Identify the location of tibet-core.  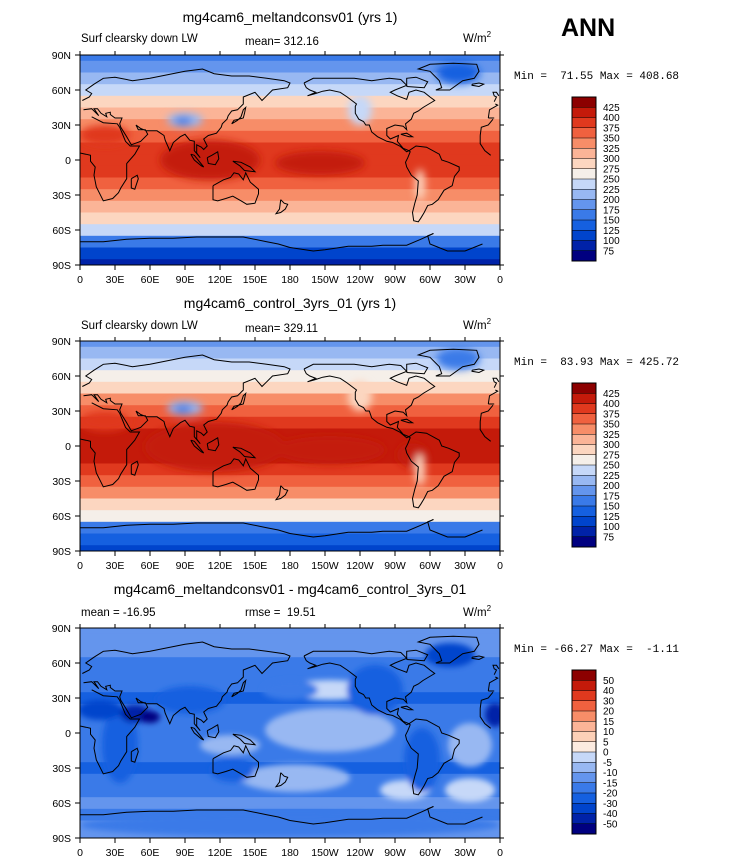
(183, 409).